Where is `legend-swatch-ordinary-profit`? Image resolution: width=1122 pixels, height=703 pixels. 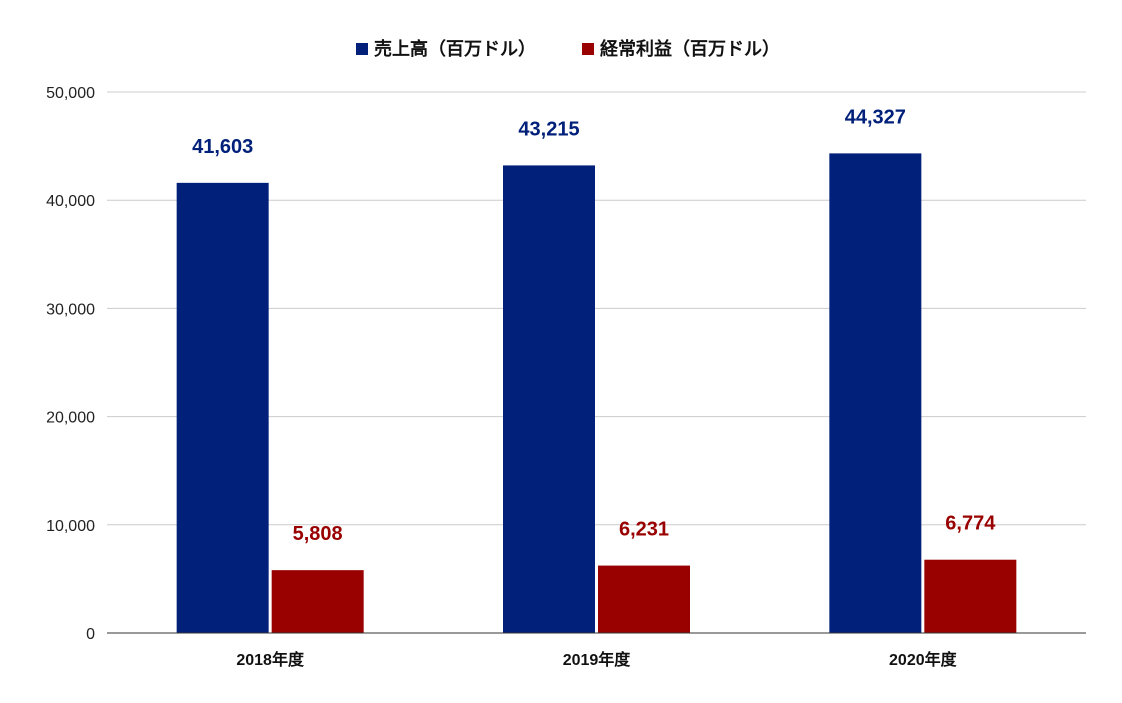
legend-swatch-ordinary-profit is located at coordinates (588, 49).